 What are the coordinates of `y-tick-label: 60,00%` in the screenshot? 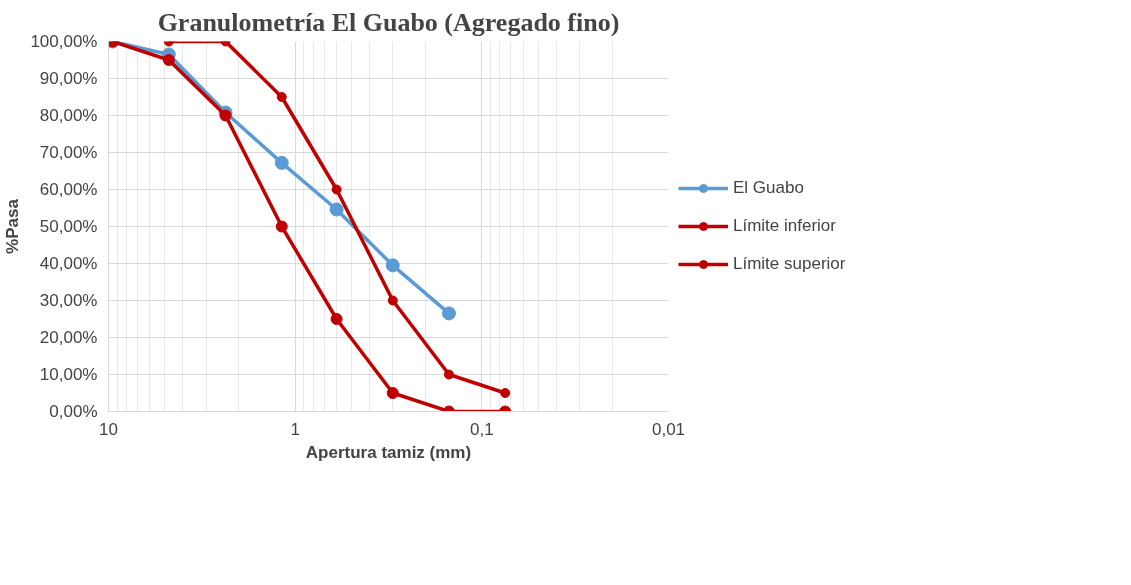 It's located at (68, 189).